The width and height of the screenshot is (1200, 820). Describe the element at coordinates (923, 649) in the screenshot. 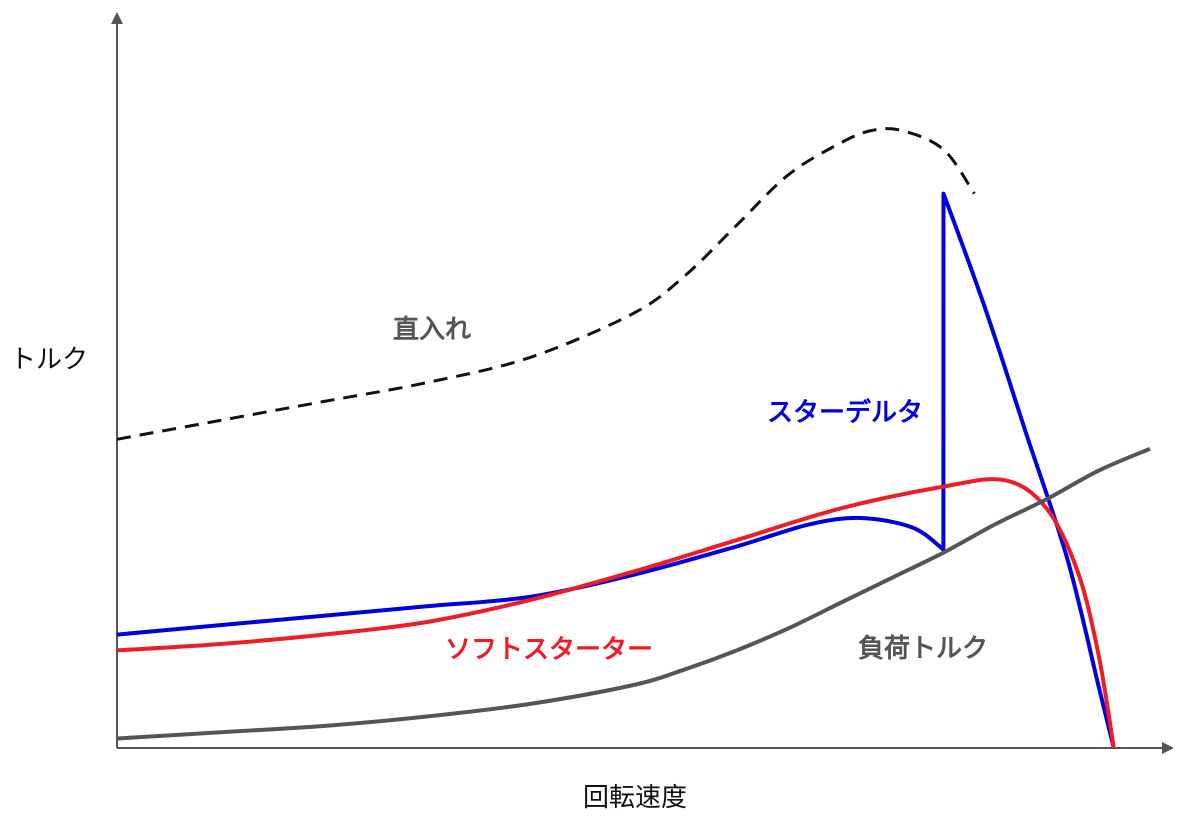

I see `series-label-load-torque: 負荷トルク` at that location.